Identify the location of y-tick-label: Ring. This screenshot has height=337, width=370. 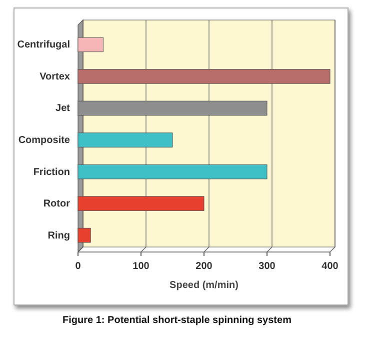
(59, 236).